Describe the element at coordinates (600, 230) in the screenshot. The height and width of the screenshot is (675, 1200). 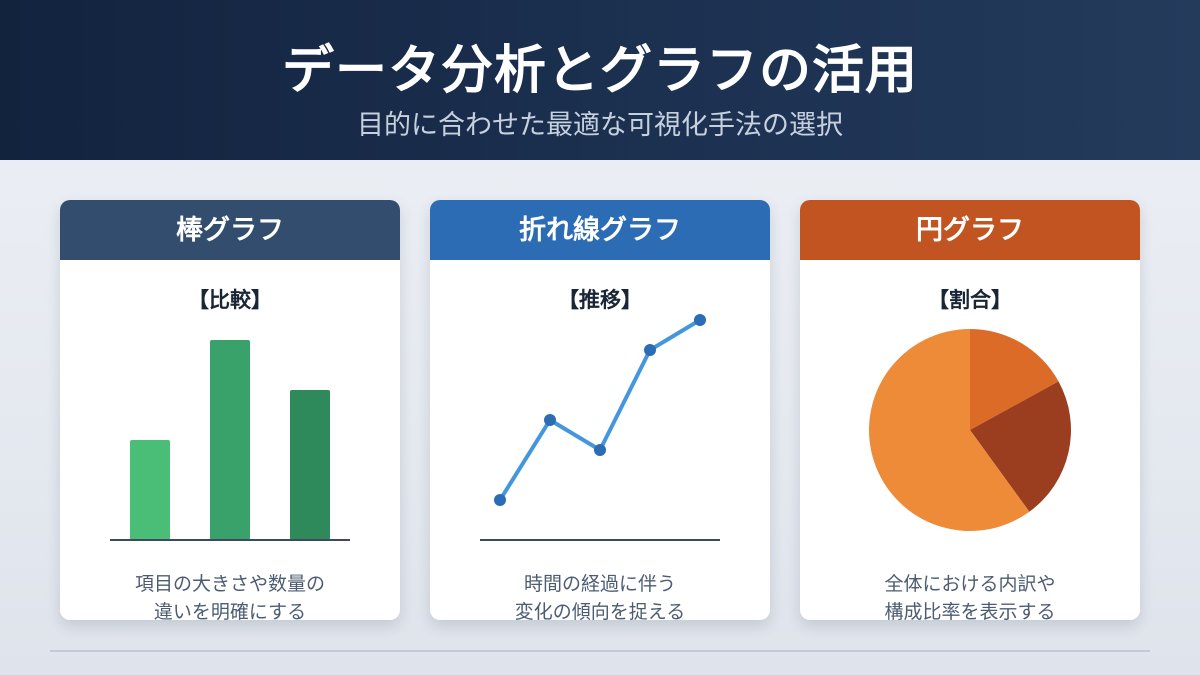
I see `line-card-header: 折れ線グラフ` at that location.